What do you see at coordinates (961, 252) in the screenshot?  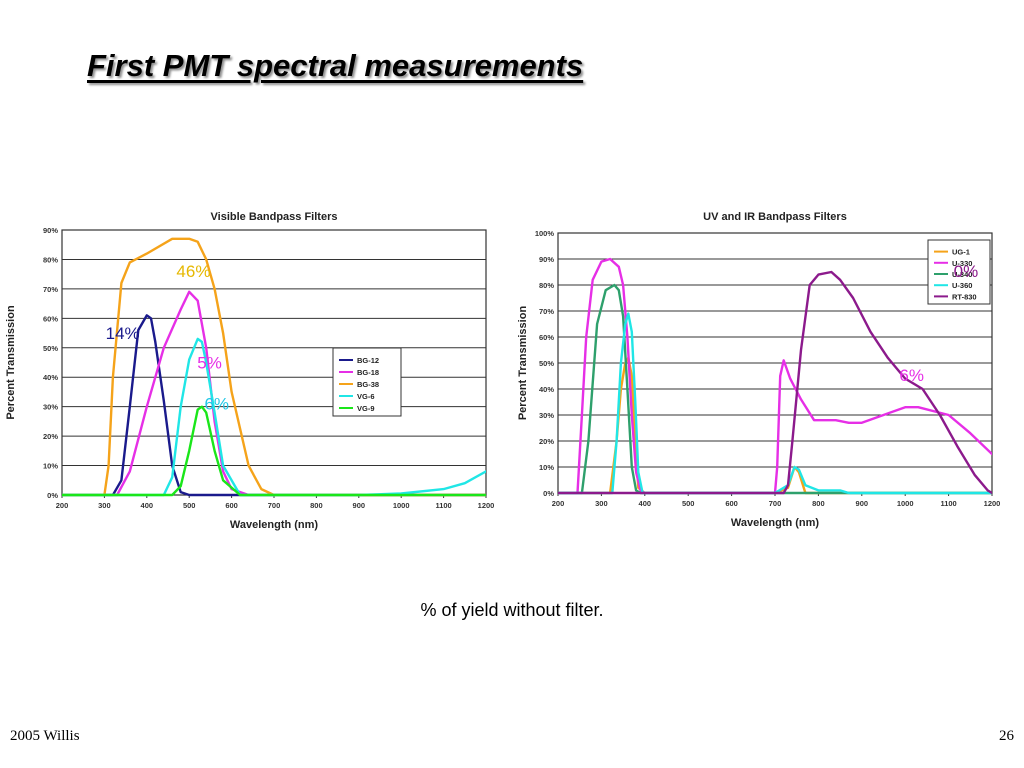 I see `legend-label-ug-1: UG-1` at bounding box center [961, 252].